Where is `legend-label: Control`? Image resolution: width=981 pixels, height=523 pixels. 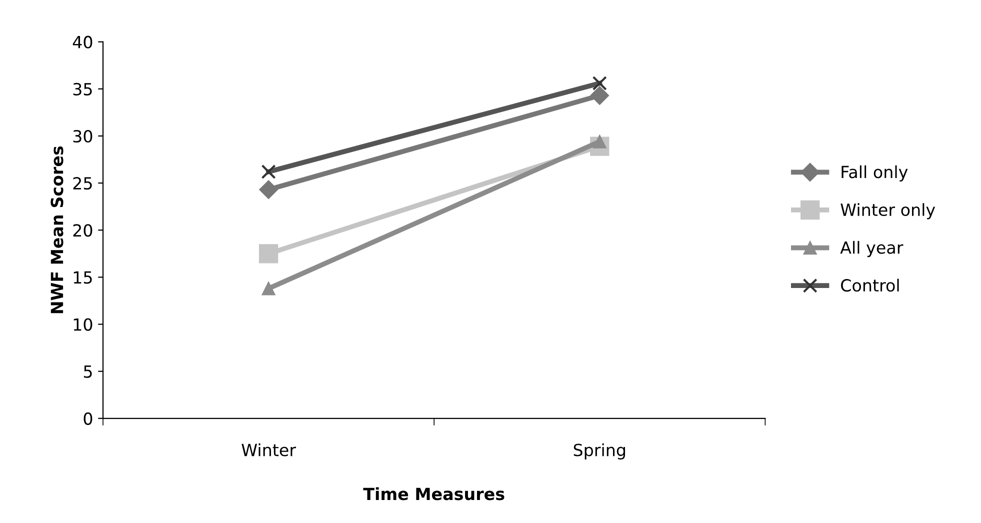
legend-label: Control is located at coordinates (870, 285).